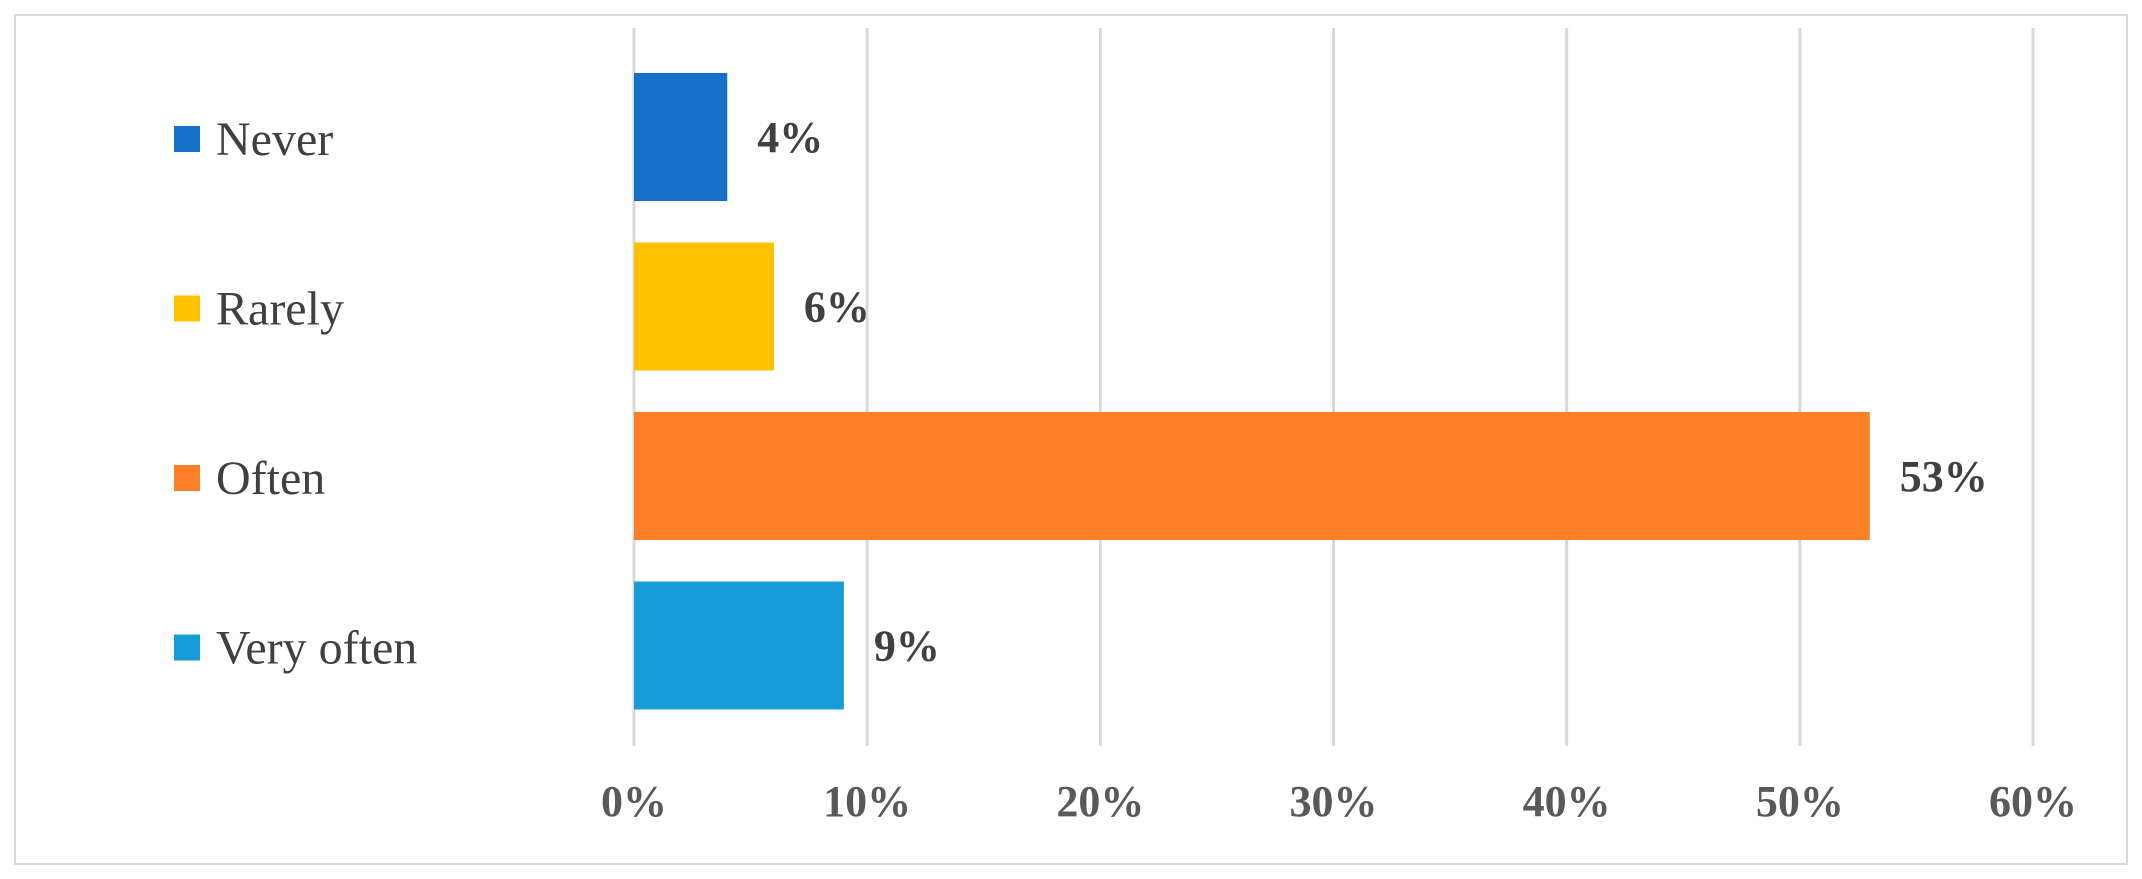 The image size is (2142, 879). What do you see at coordinates (907, 646) in the screenshot?
I see `data-label: 9%` at bounding box center [907, 646].